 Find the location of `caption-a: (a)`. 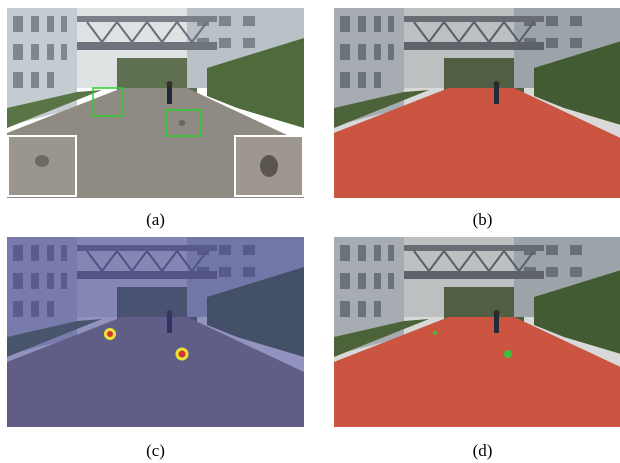

caption-a: (a) is located at coordinates (155, 219).